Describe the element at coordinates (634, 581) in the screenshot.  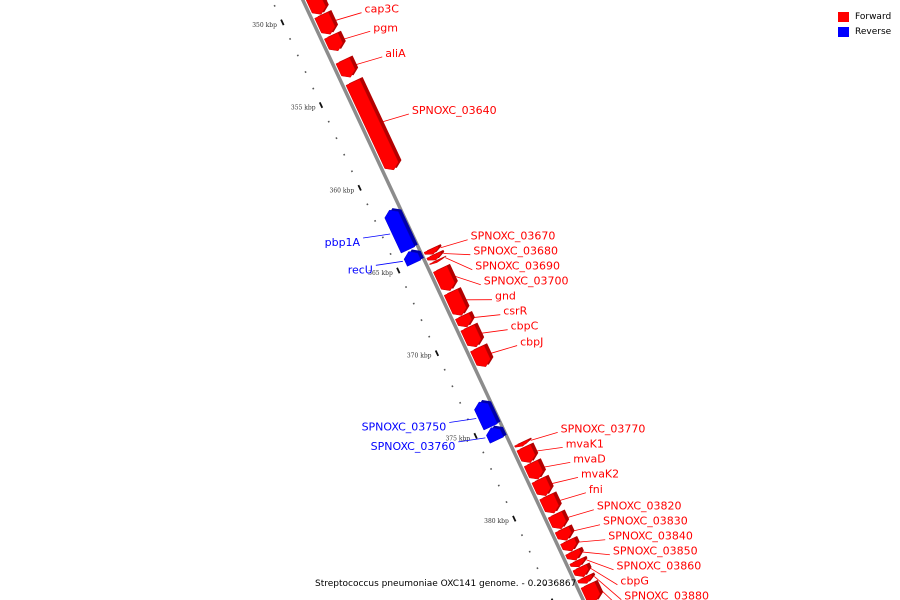
I see `gene-label: cbpG` at that location.